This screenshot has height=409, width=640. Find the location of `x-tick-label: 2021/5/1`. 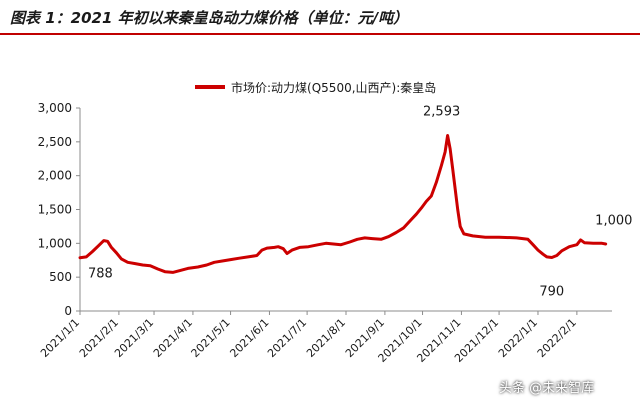

x-tick-label: 2021/5/1 is located at coordinates (211, 338).